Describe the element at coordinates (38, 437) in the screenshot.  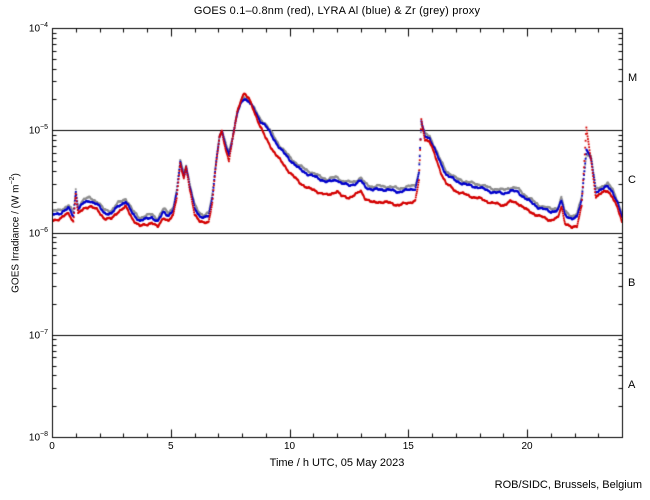
I see `y-tick-label: 10⁻⁸` at that location.